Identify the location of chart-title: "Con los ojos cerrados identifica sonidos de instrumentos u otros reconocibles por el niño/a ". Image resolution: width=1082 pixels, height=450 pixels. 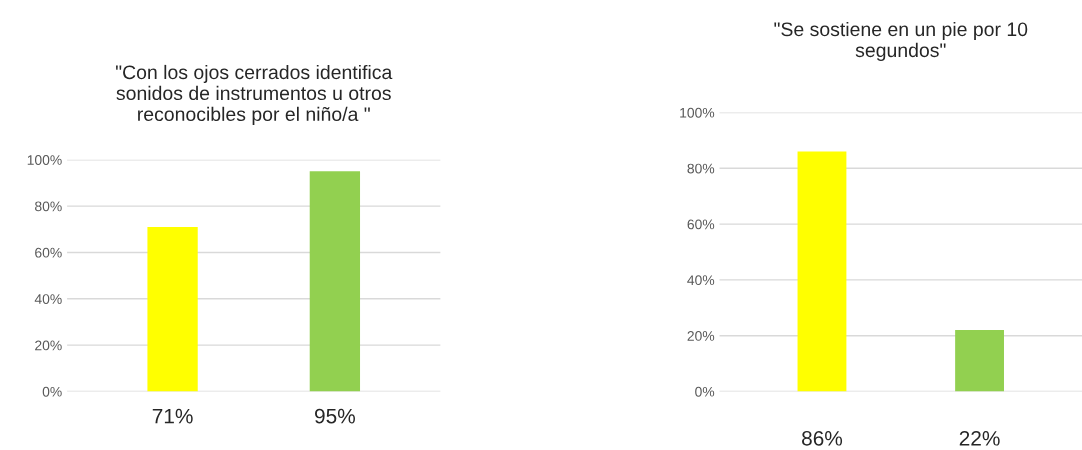
(254, 94).